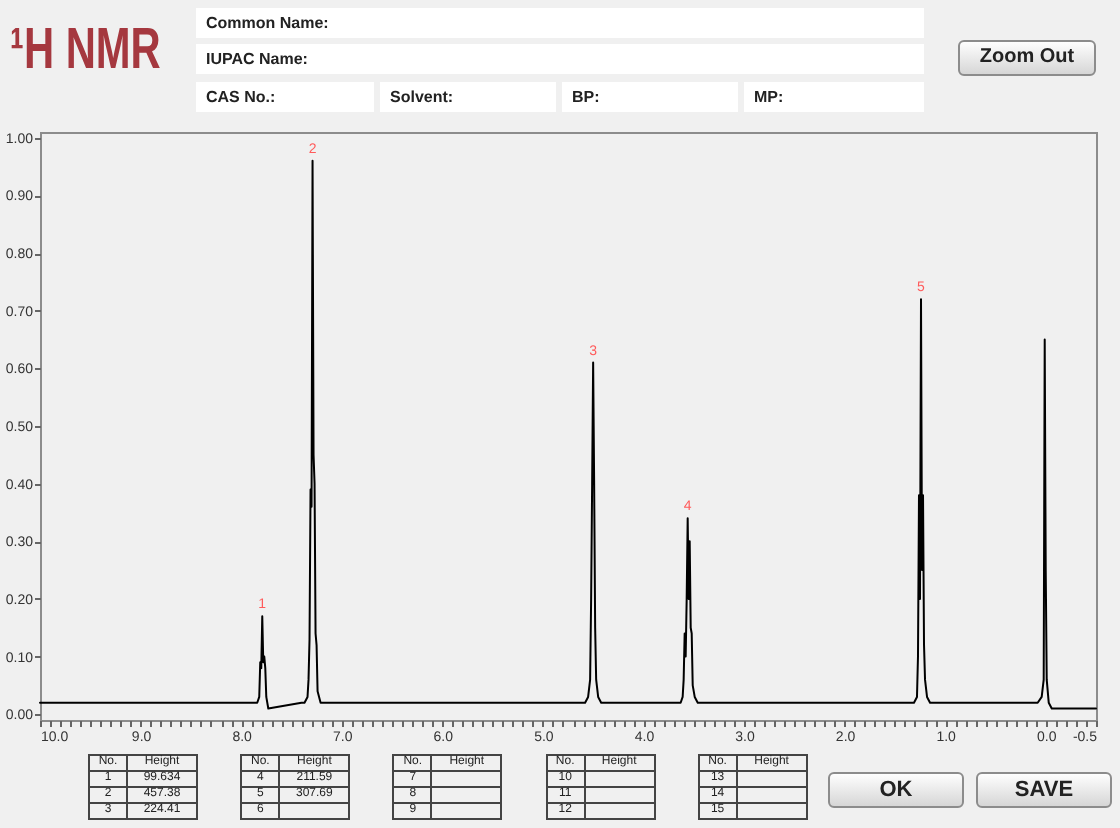  What do you see at coordinates (468, 97) in the screenshot?
I see `text-field: Solvent:` at bounding box center [468, 97].